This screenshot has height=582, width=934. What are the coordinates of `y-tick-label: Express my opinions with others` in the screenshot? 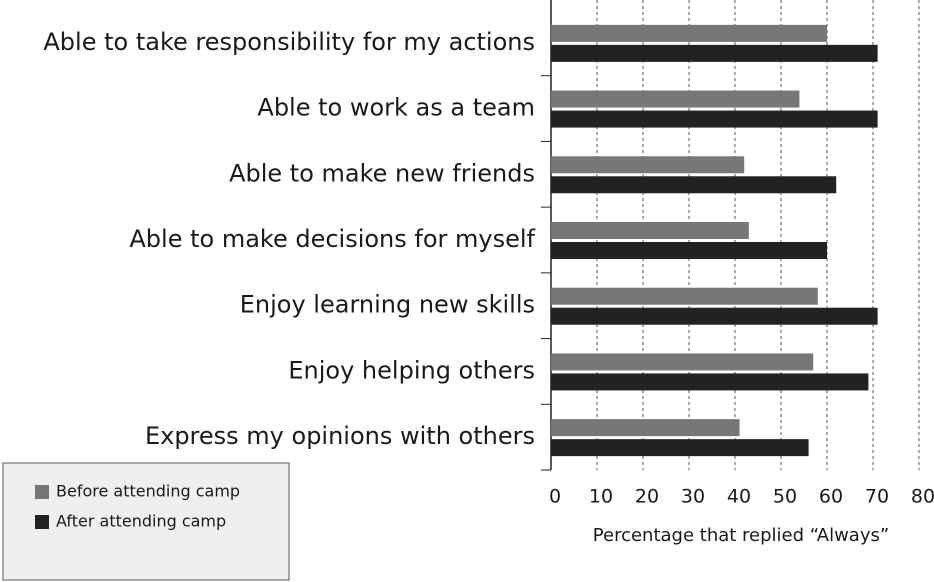 It's located at (340, 436).